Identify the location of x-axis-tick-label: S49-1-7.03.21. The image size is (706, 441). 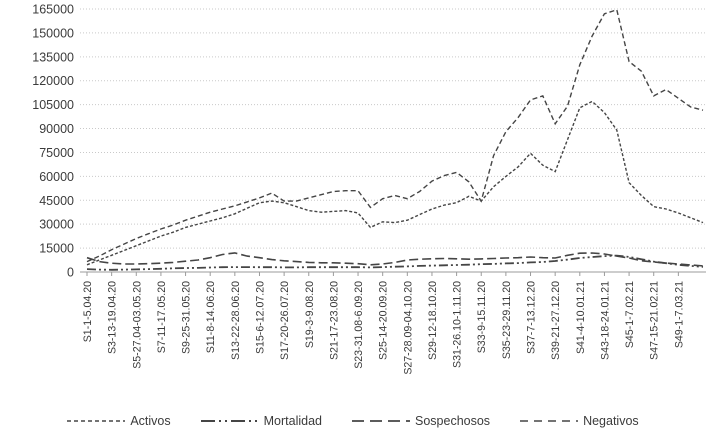
(679, 314).